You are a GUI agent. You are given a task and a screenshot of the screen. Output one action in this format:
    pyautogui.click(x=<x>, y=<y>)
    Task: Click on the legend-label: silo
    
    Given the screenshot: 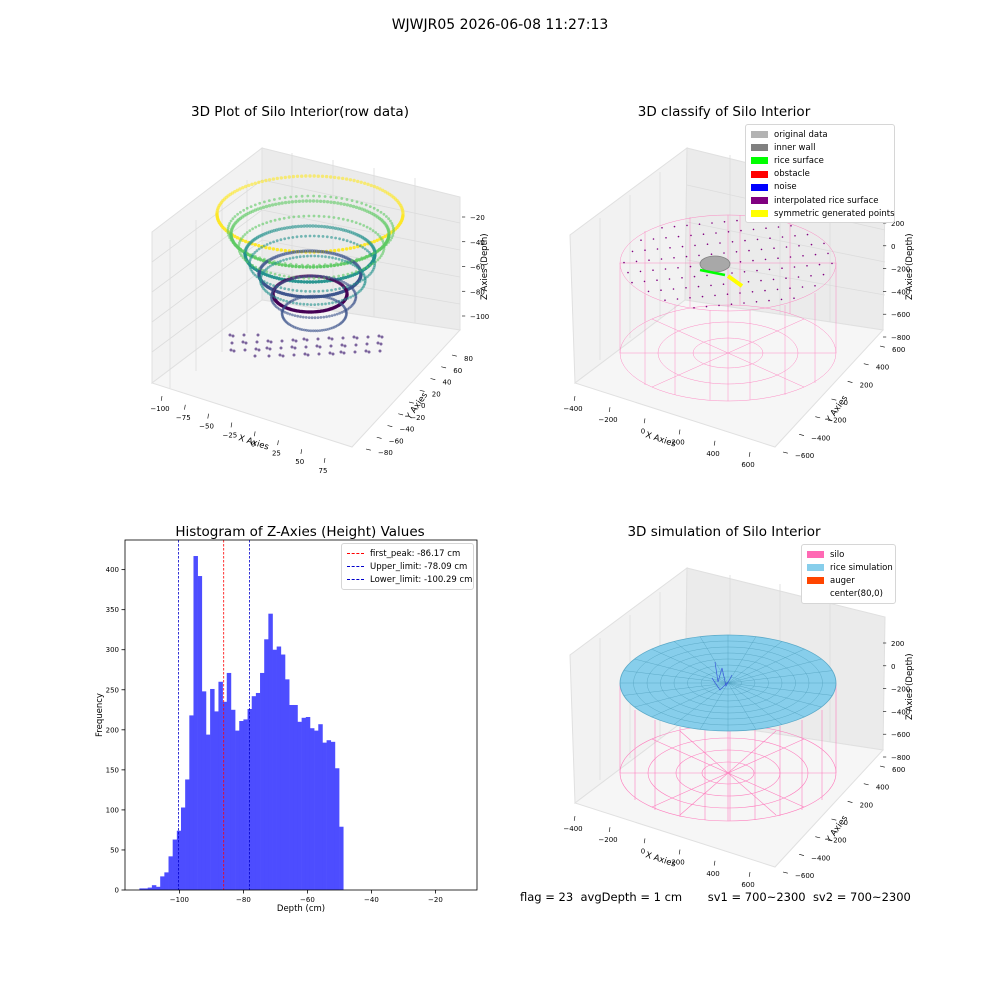 What is the action you would take?
    pyautogui.click(x=837, y=554)
    